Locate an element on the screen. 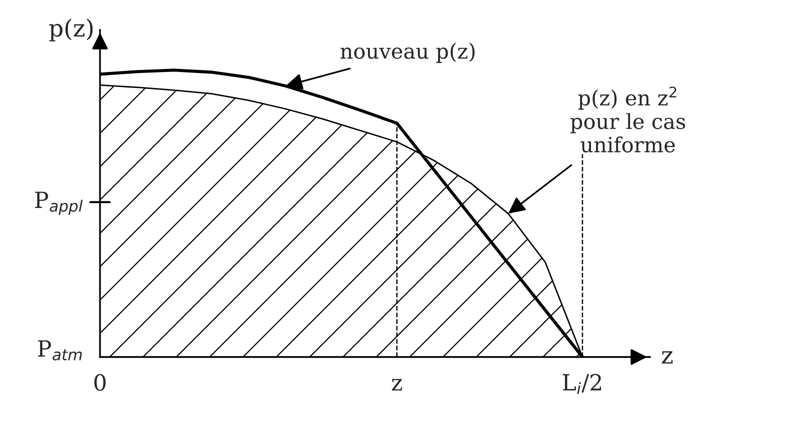 This screenshot has height=441, width=785. x-tick-label: 0 is located at coordinates (100, 382).